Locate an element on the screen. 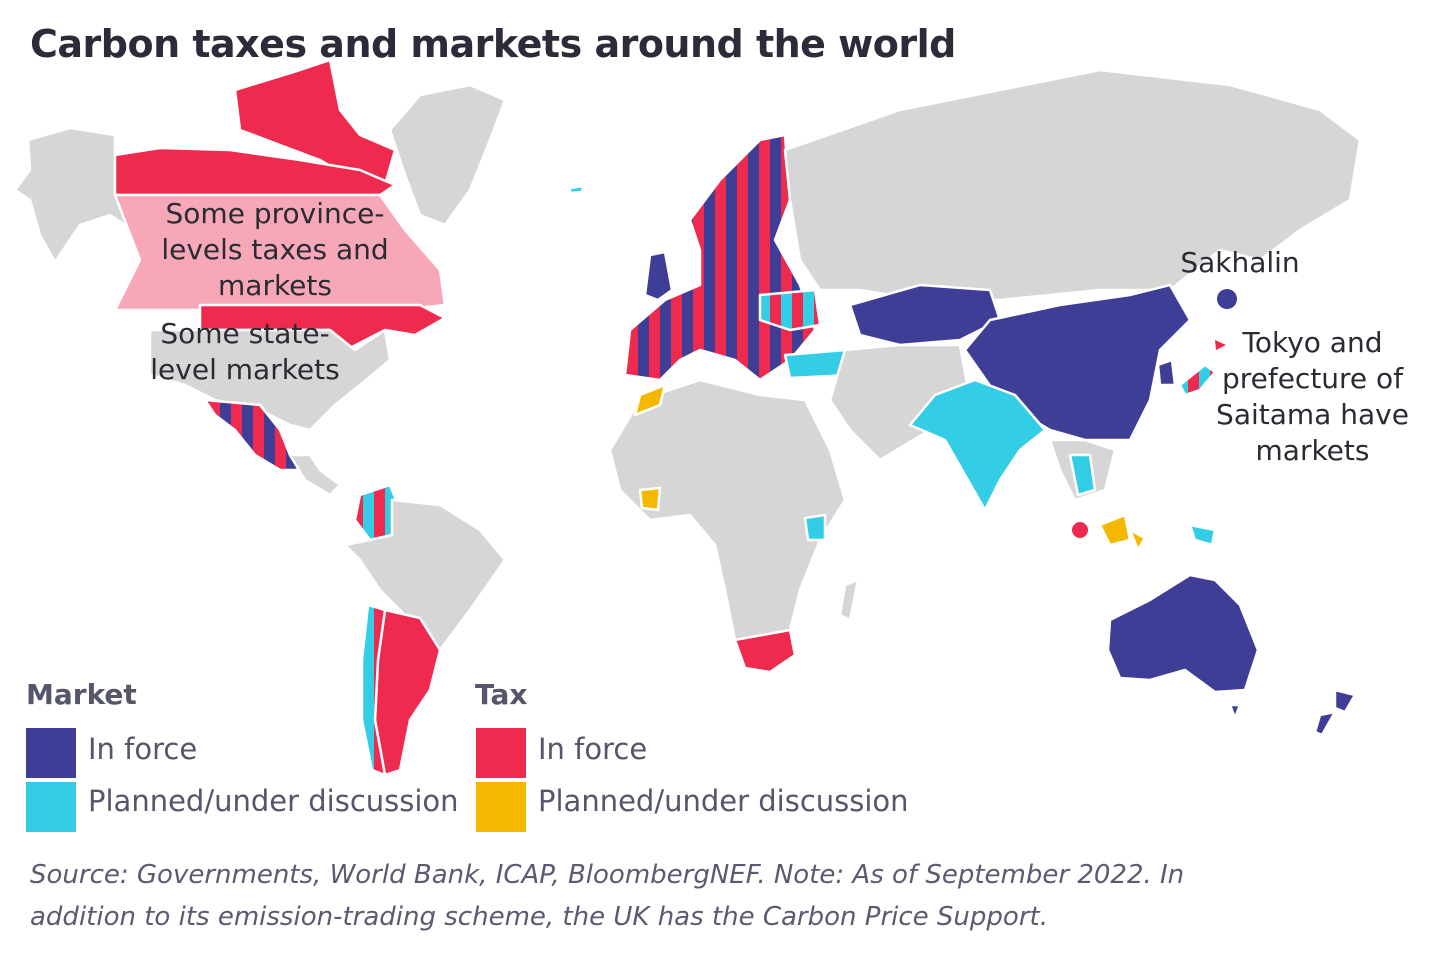 The width and height of the screenshot is (1440, 954). canada-annotation: Some province- levels taxes and markets is located at coordinates (275, 250).